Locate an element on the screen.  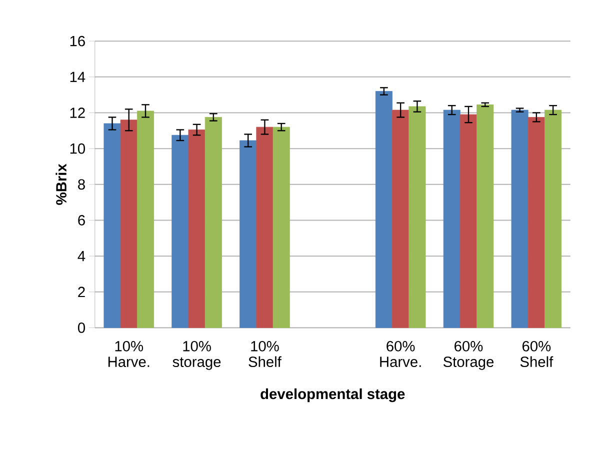
x-axis-title: developmental stage is located at coordinates (332, 395).